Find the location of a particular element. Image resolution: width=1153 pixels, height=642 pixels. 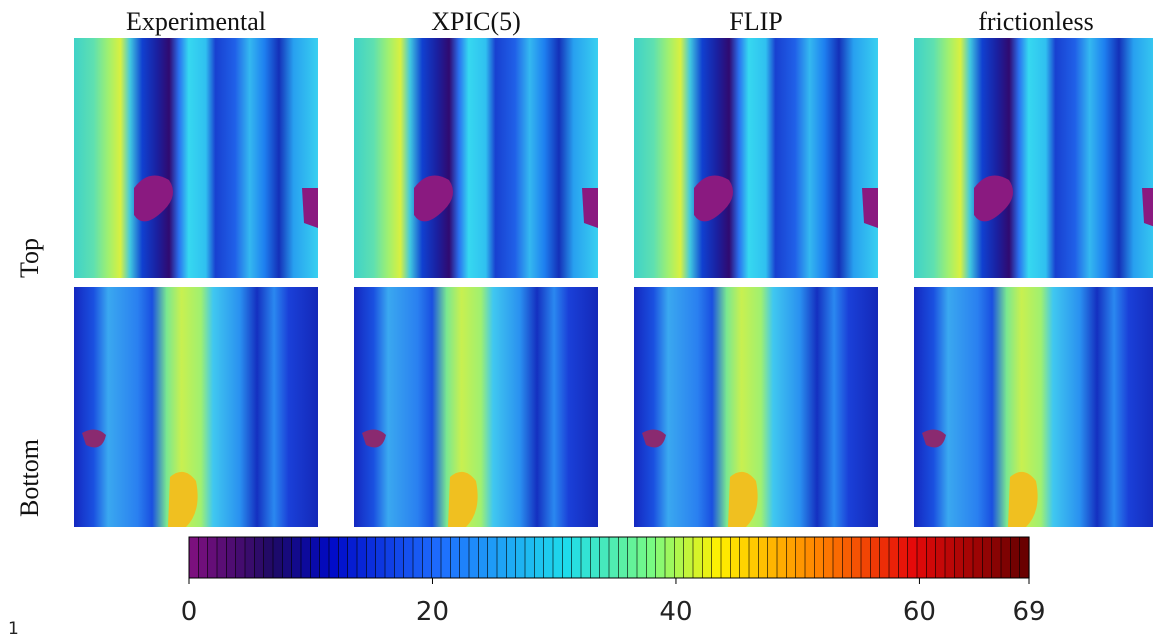

colorbar-tick-label: 0 is located at coordinates (189, 612).